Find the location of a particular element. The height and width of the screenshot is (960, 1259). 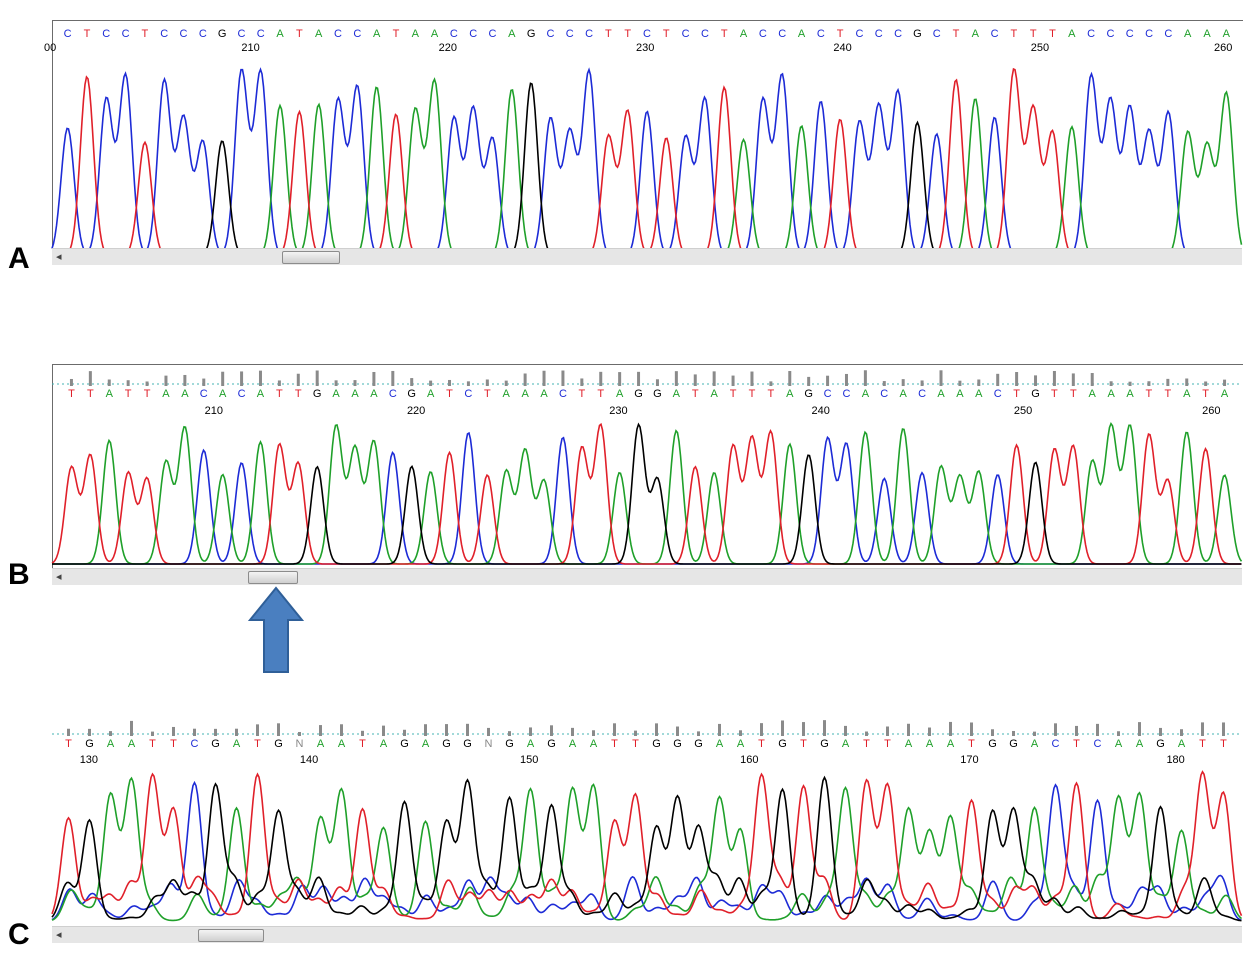

panel-a-scrollbar: ◂ is located at coordinates (647, 256).